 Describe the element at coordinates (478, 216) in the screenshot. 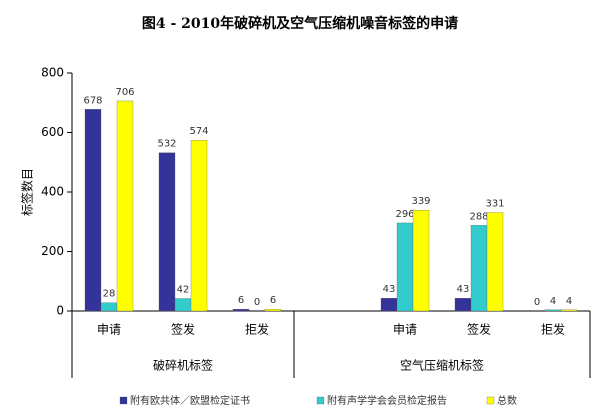

I see `data-label: 288` at that location.